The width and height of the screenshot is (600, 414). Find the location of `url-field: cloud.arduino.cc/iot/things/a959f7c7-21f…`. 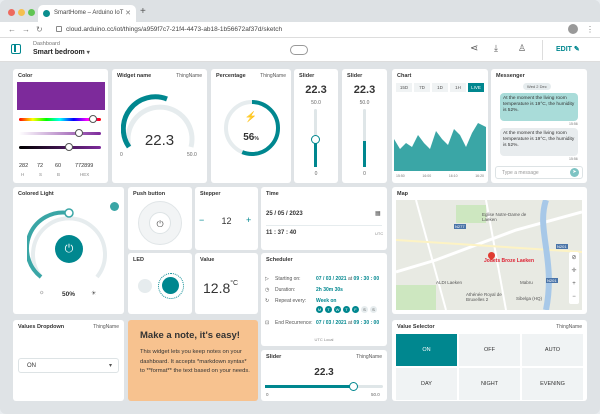

url-field: cloud.arduino.cc/iot/things/a959f7c7-21f… is located at coordinates (306, 29).